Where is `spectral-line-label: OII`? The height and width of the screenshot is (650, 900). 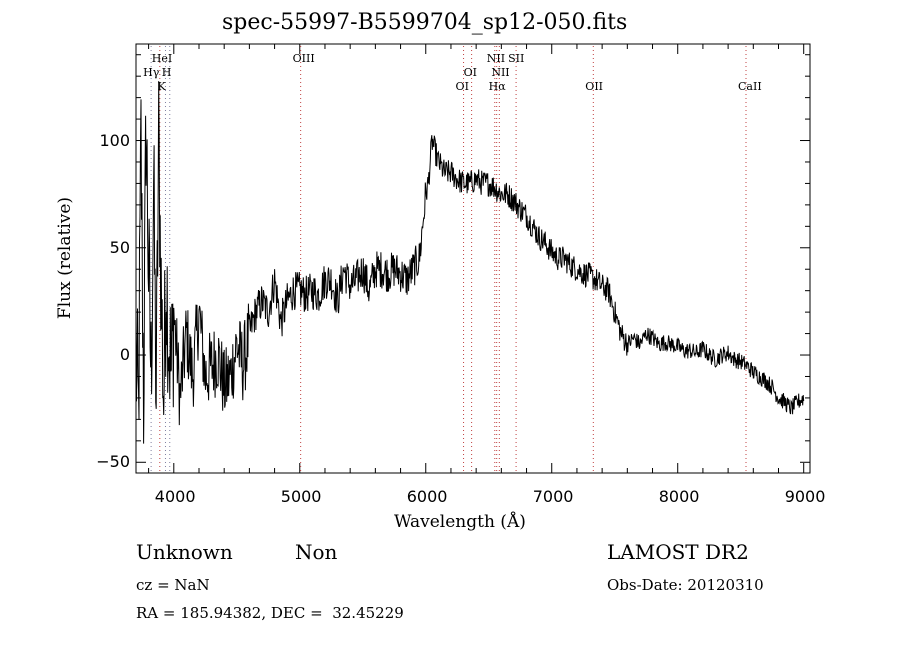
spectral-line-label: OII is located at coordinates (594, 86).